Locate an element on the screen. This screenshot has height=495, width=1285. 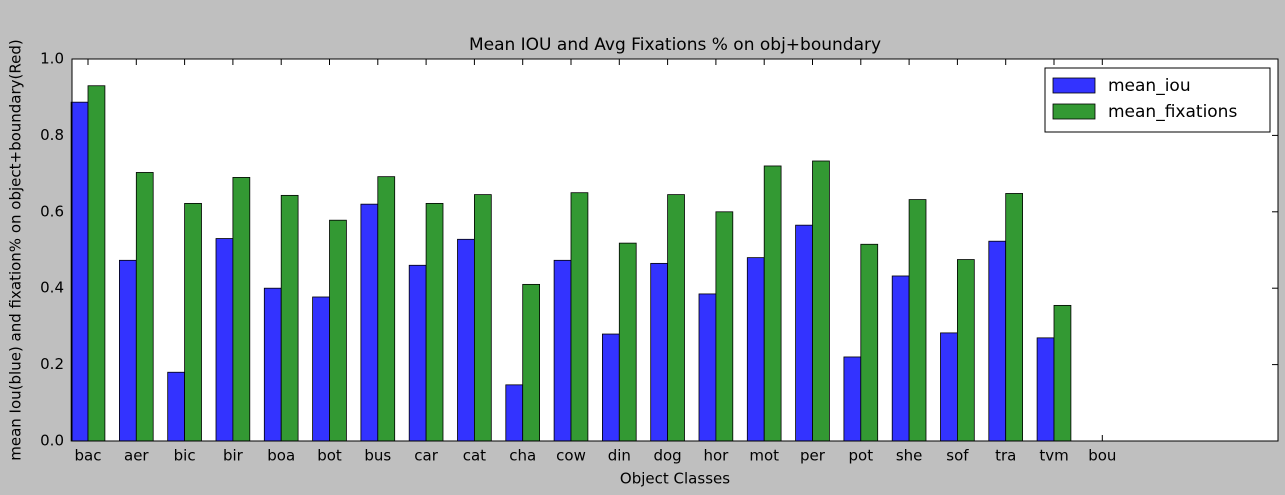
y-tick-label: 0.6 is located at coordinates (52, 211).